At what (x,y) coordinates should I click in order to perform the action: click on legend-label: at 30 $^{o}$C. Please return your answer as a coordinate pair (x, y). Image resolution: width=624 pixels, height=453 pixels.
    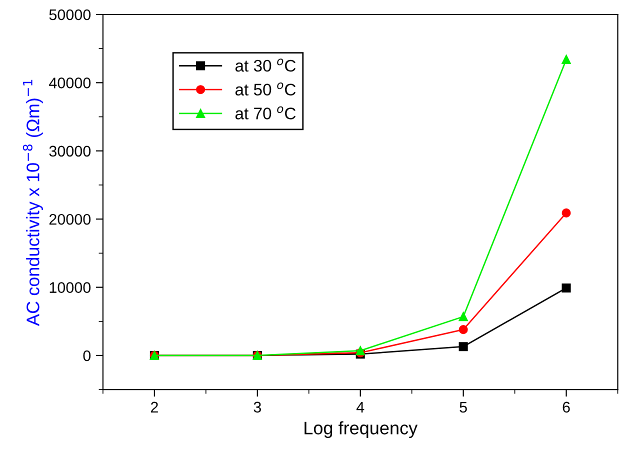
    Looking at the image, I should click on (265, 65).